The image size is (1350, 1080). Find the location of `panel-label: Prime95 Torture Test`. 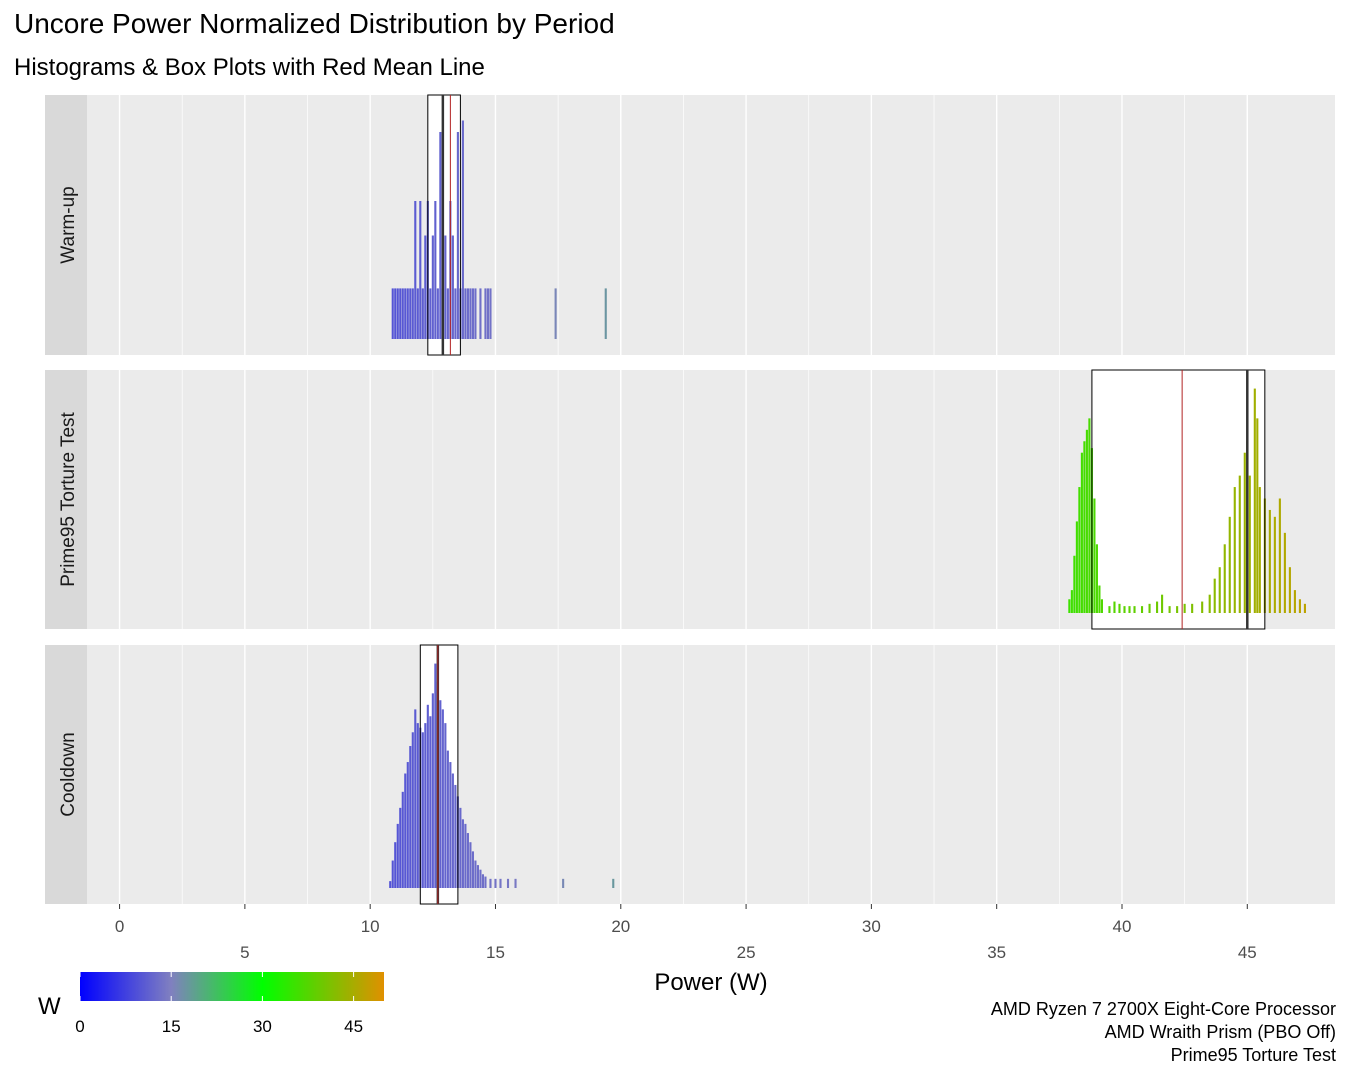

panel-label: Prime95 Torture Test is located at coordinates (68, 498).